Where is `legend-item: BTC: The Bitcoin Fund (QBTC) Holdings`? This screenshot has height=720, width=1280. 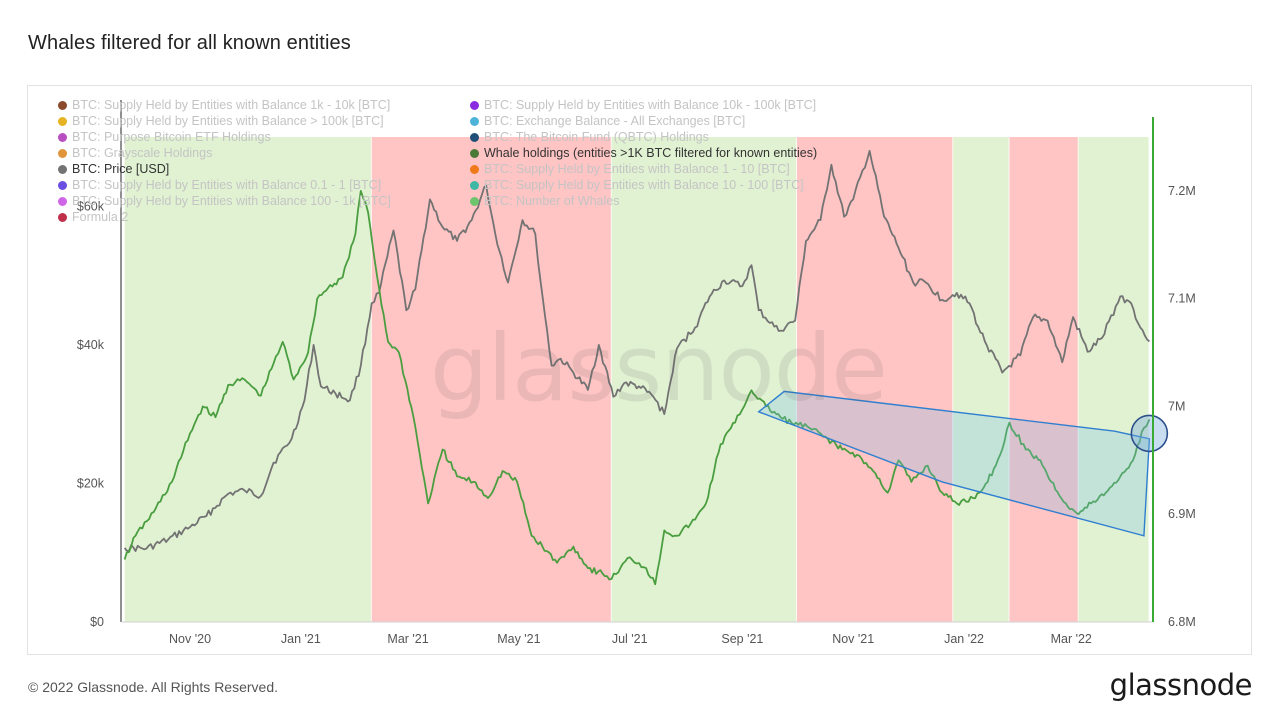 legend-item: BTC: The Bitcoin Fund (QBTC) Holdings is located at coordinates (643, 137).